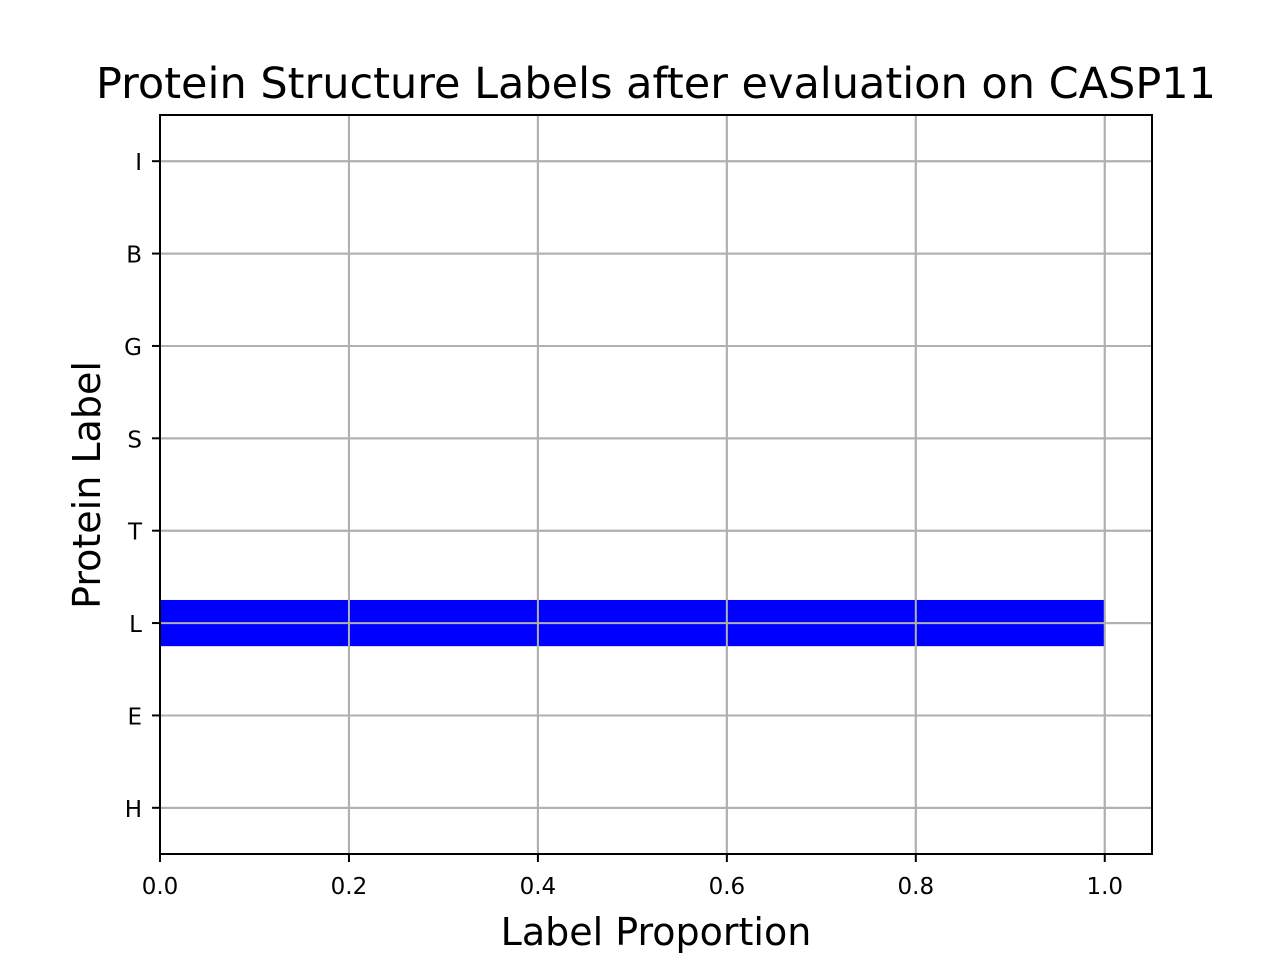 The image size is (1280, 960). What do you see at coordinates (87, 485) in the screenshot?
I see `y-axis-label: Protein Label` at bounding box center [87, 485].